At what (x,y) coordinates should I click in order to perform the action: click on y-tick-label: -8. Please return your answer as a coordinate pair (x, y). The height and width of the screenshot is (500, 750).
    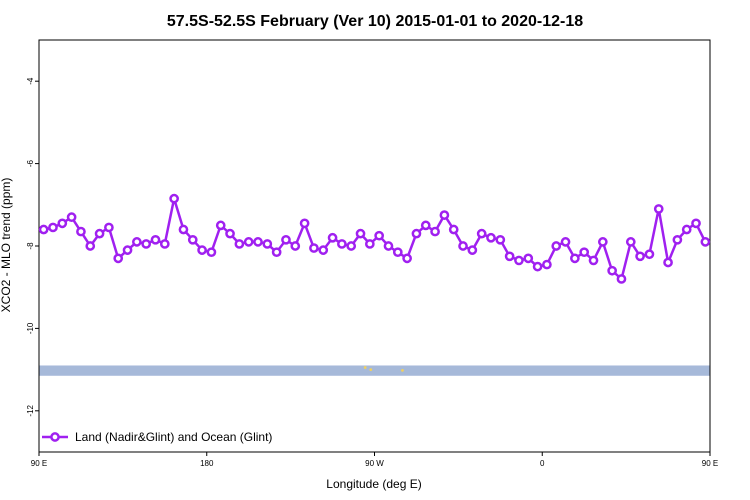
    Looking at the image, I should click on (30, 246).